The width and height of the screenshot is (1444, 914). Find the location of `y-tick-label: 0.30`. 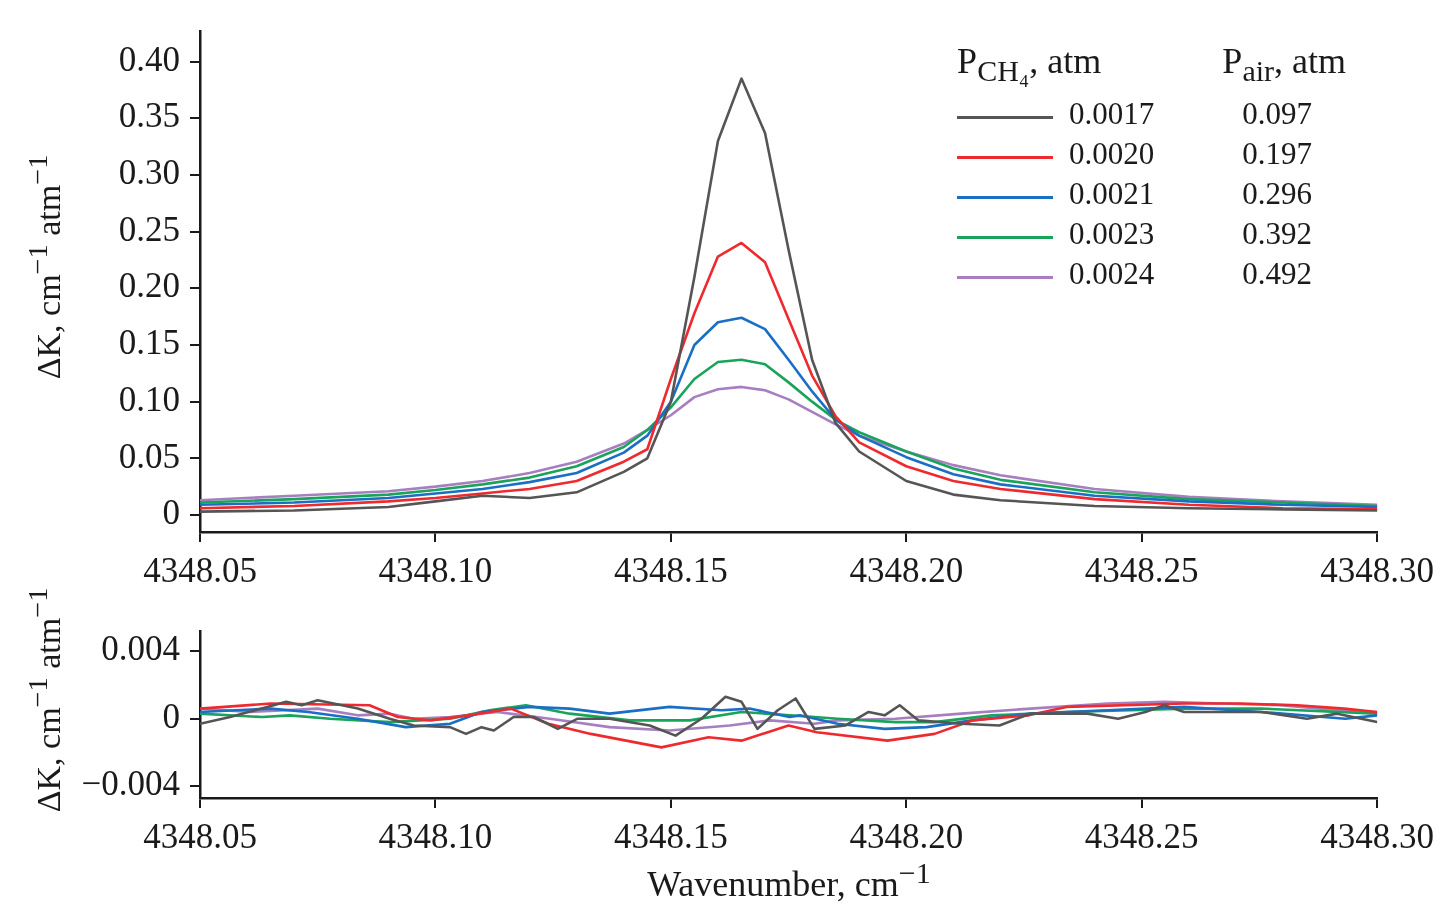

y-tick-label: 0.30 is located at coordinates (149, 173).